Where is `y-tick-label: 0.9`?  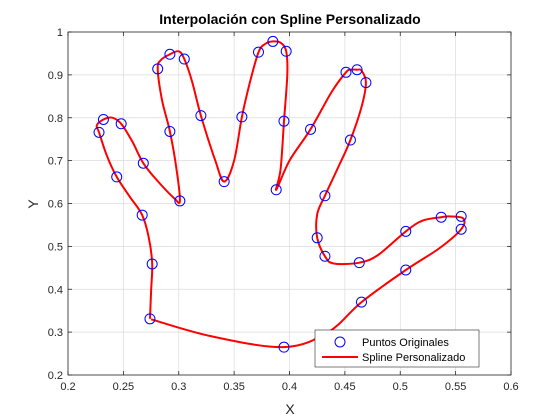
y-tick-label: 0.9 is located at coordinates (55, 76).